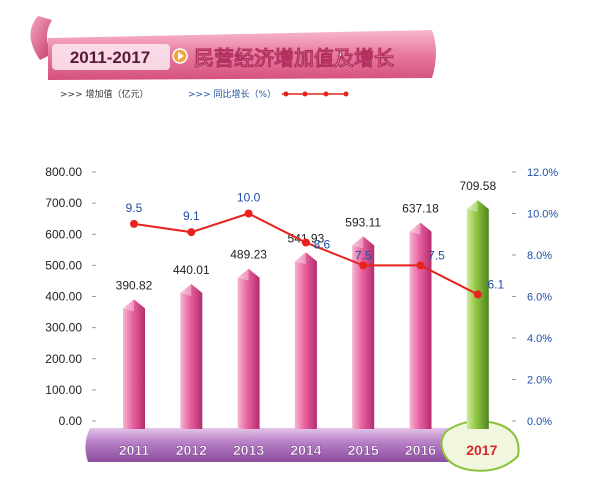 The width and height of the screenshot is (600, 490). I want to click on category-strip, so click(299, 445).